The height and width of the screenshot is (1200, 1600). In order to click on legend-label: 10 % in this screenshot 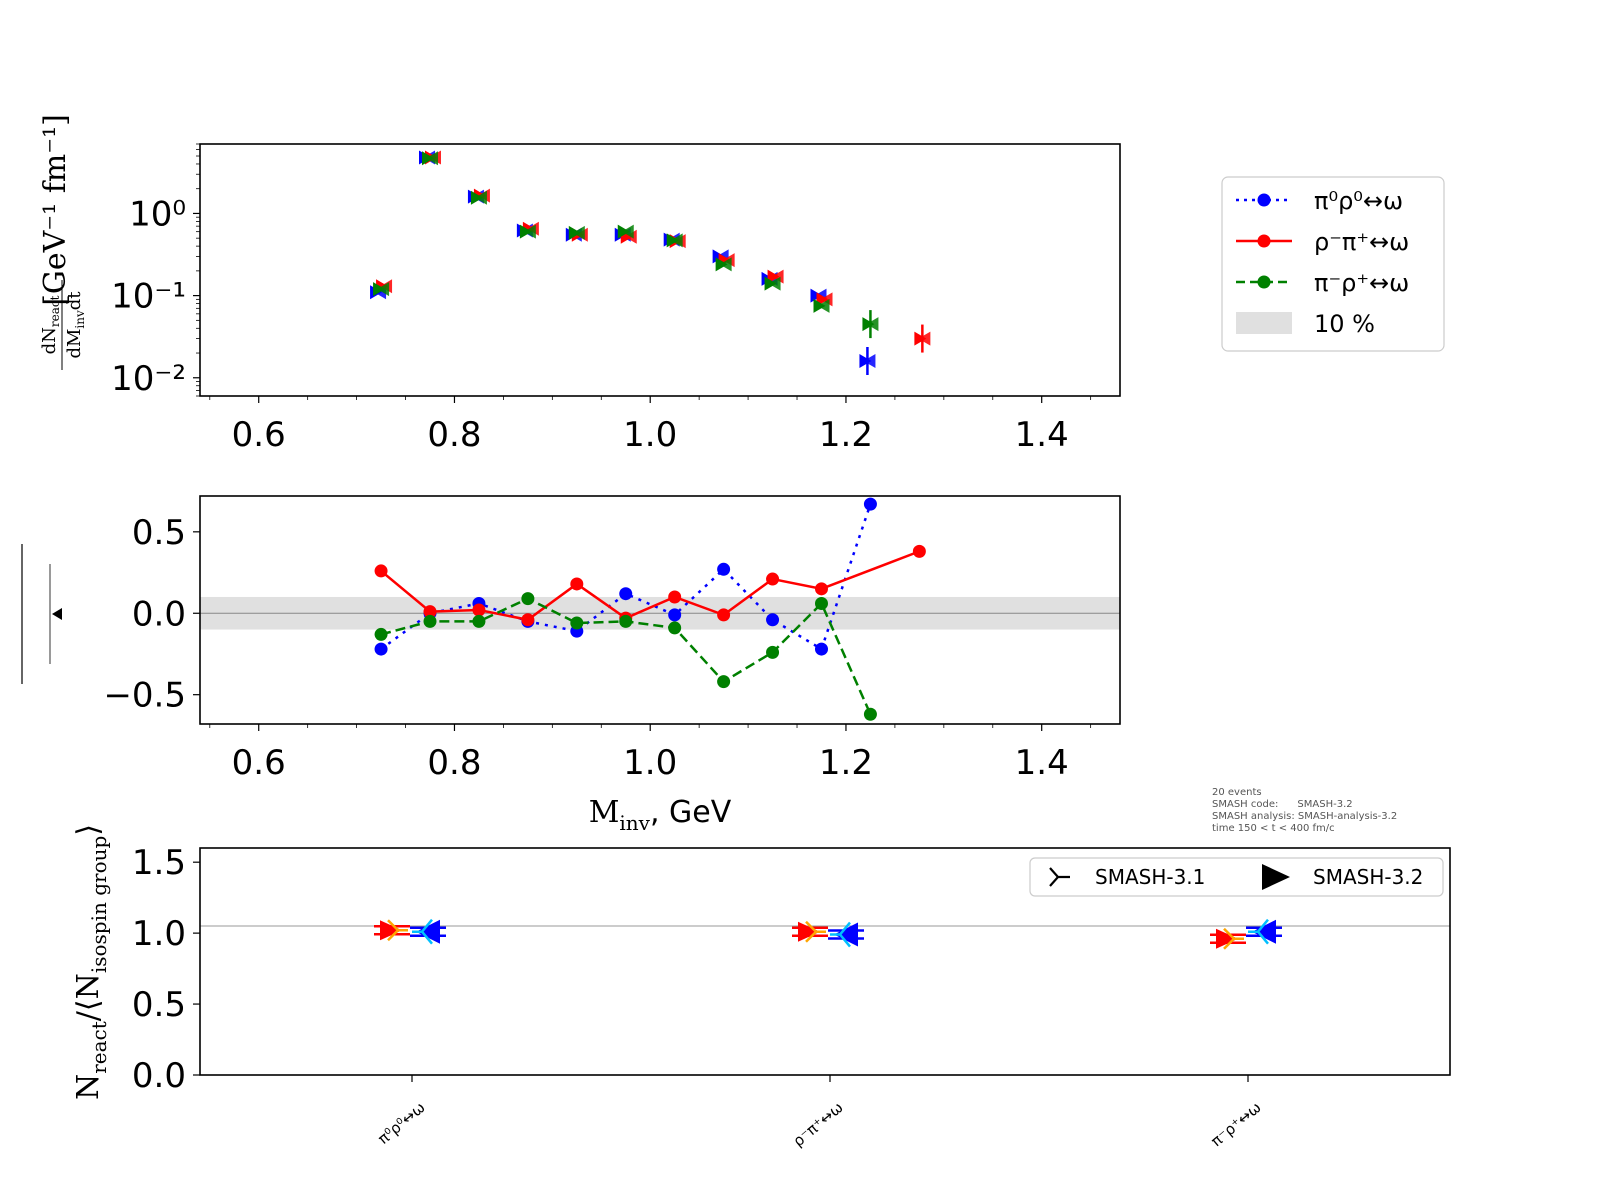, I will do `click(1344, 324)`.